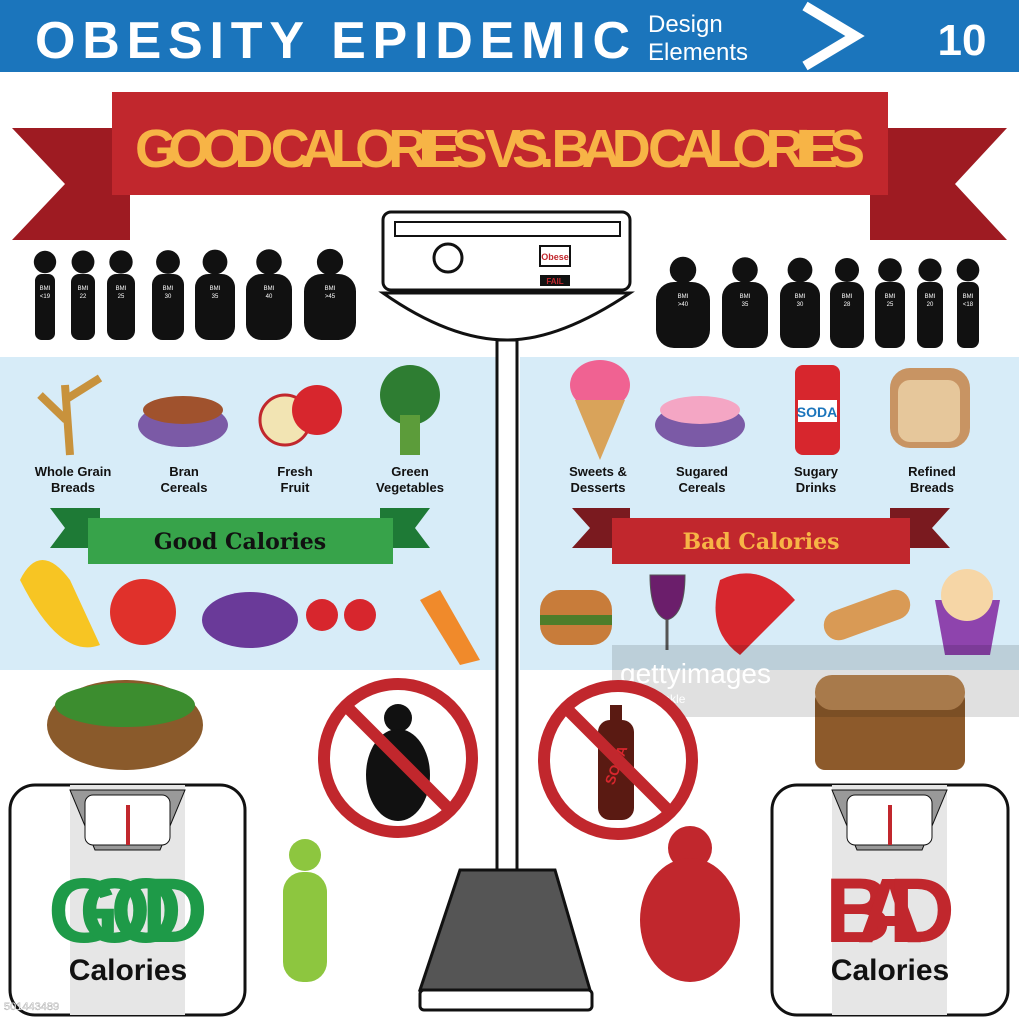  I want to click on ribbon-tail, so click(75, 528).